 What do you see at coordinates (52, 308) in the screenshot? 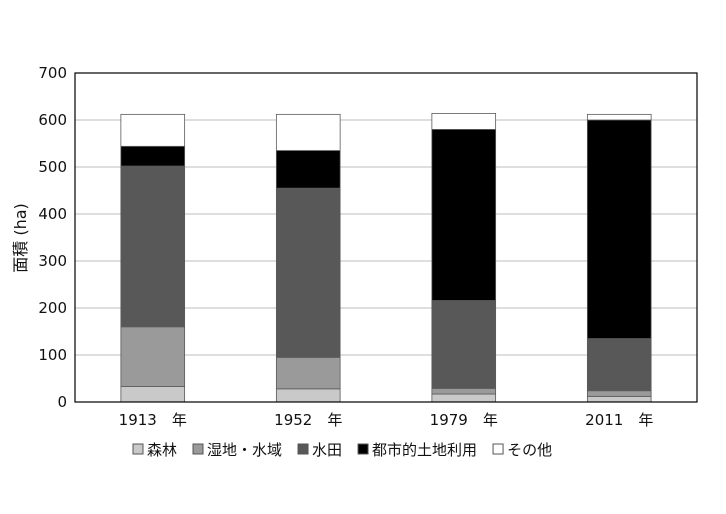
I see `y-tick-label: 200` at bounding box center [52, 308].